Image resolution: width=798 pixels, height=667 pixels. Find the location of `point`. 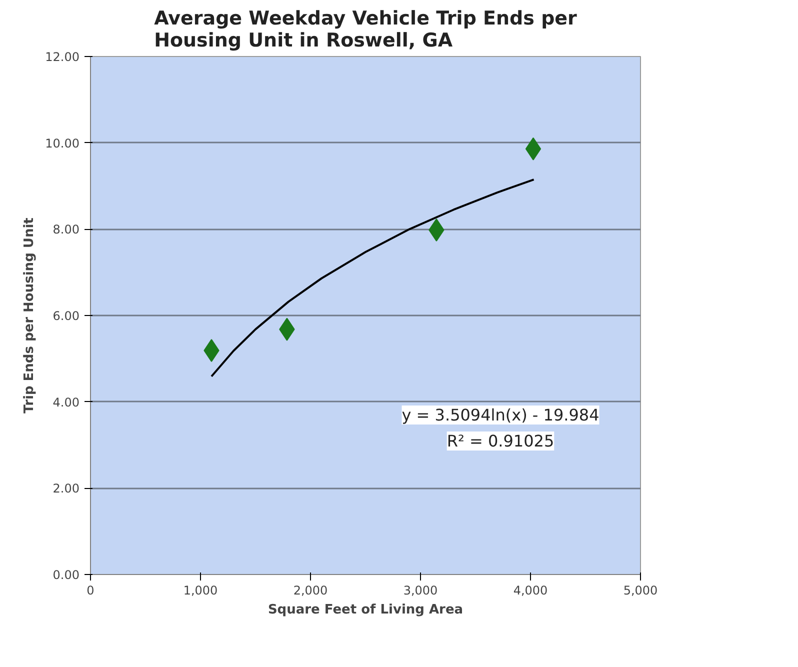

point is located at coordinates (533, 148).